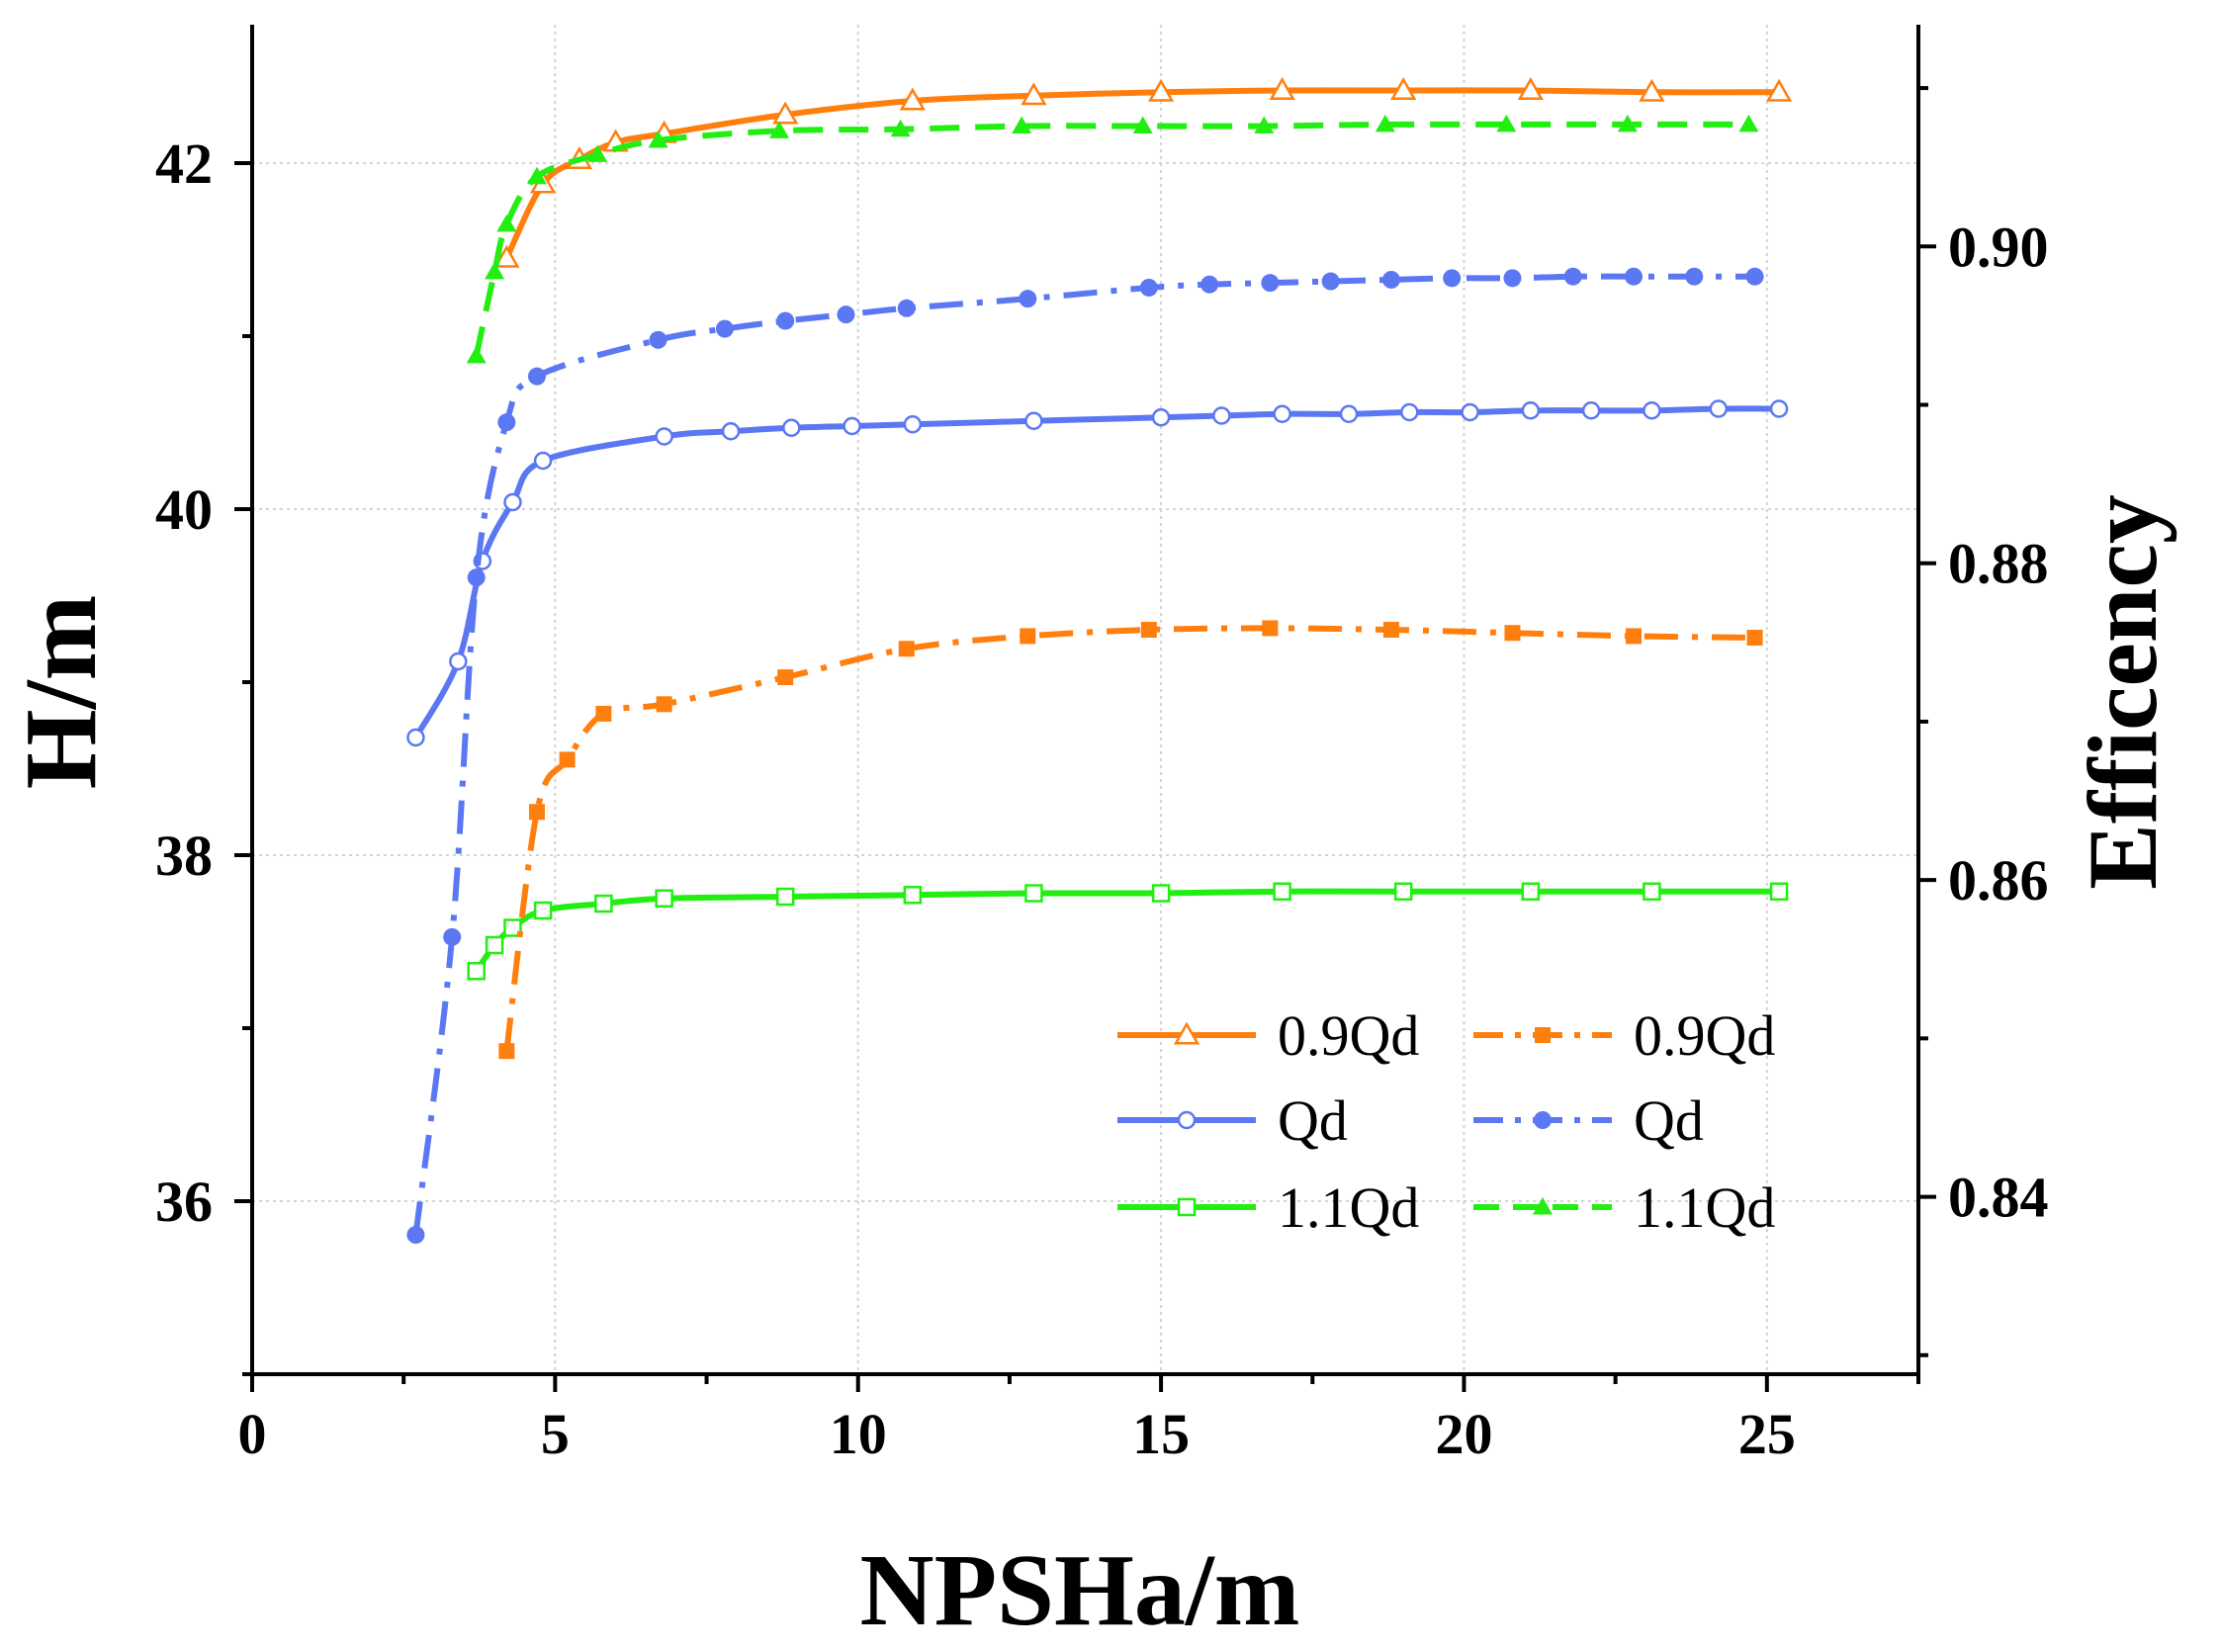  What do you see at coordinates (1446, 1121) in the screenshot?
I see `legend: 0.9Qd 0.9Qd Qd Qd 1.1Qd 1.1Qd` at bounding box center [1446, 1121].